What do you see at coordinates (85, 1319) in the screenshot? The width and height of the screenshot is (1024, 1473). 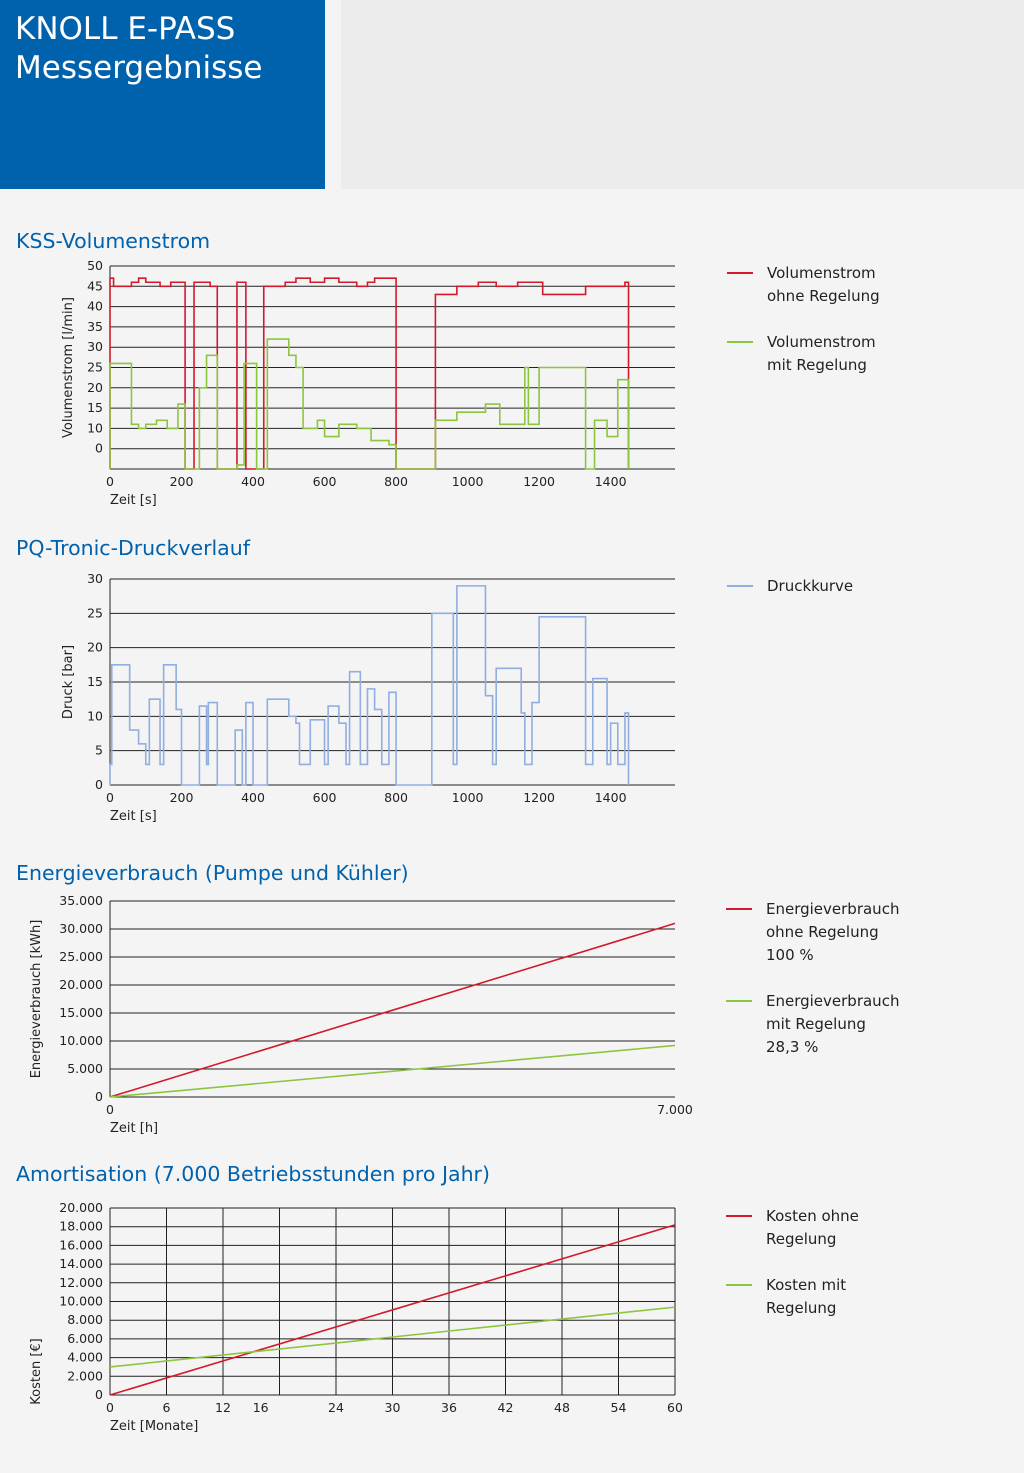 I see `y-tick-label: 8.000` at bounding box center [85, 1319].